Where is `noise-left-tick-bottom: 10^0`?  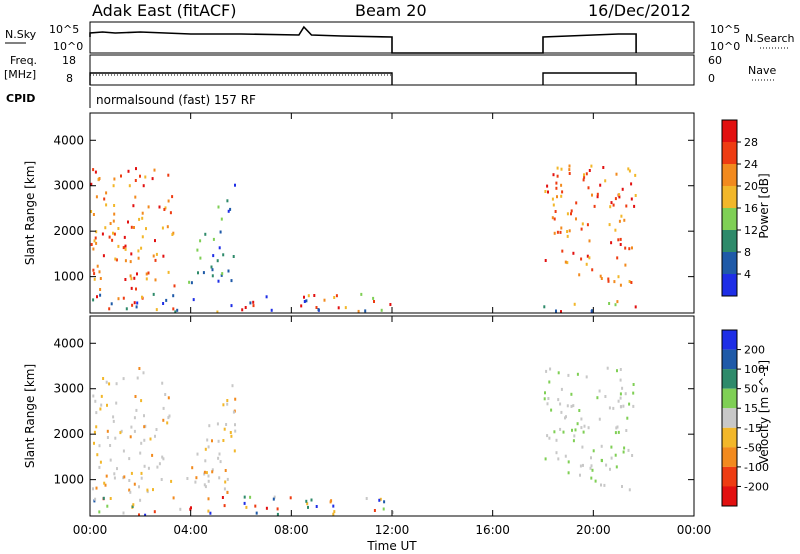 noise-left-tick-bottom: 10^0 is located at coordinates (68, 46).